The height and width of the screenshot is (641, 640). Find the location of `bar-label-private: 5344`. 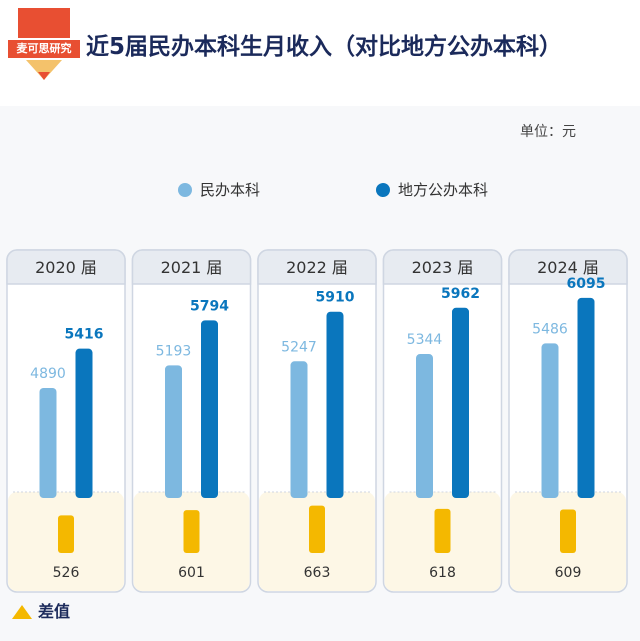

bar-label-private: 5344 is located at coordinates (425, 340).